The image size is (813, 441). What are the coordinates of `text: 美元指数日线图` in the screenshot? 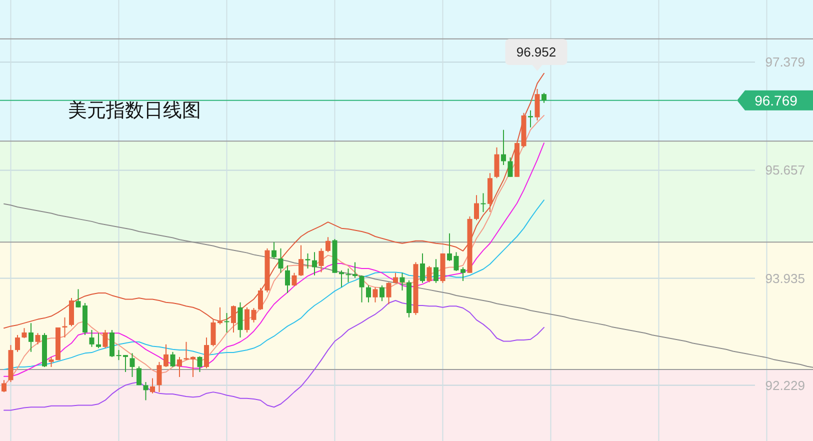 It's located at (134, 111).